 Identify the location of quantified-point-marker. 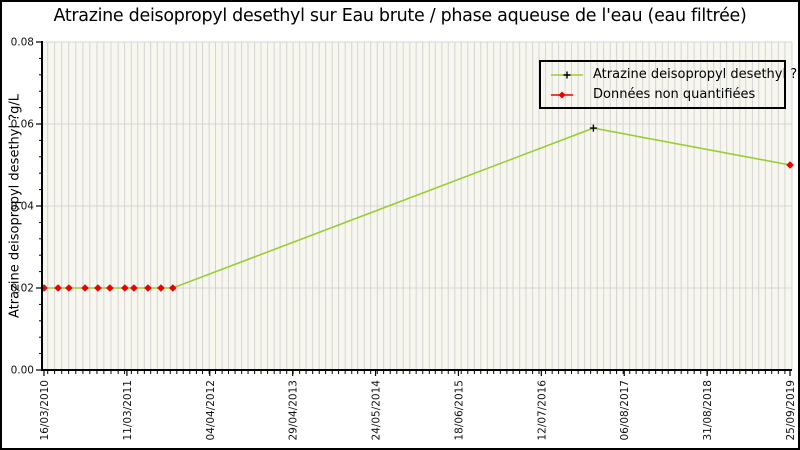
(593, 128).